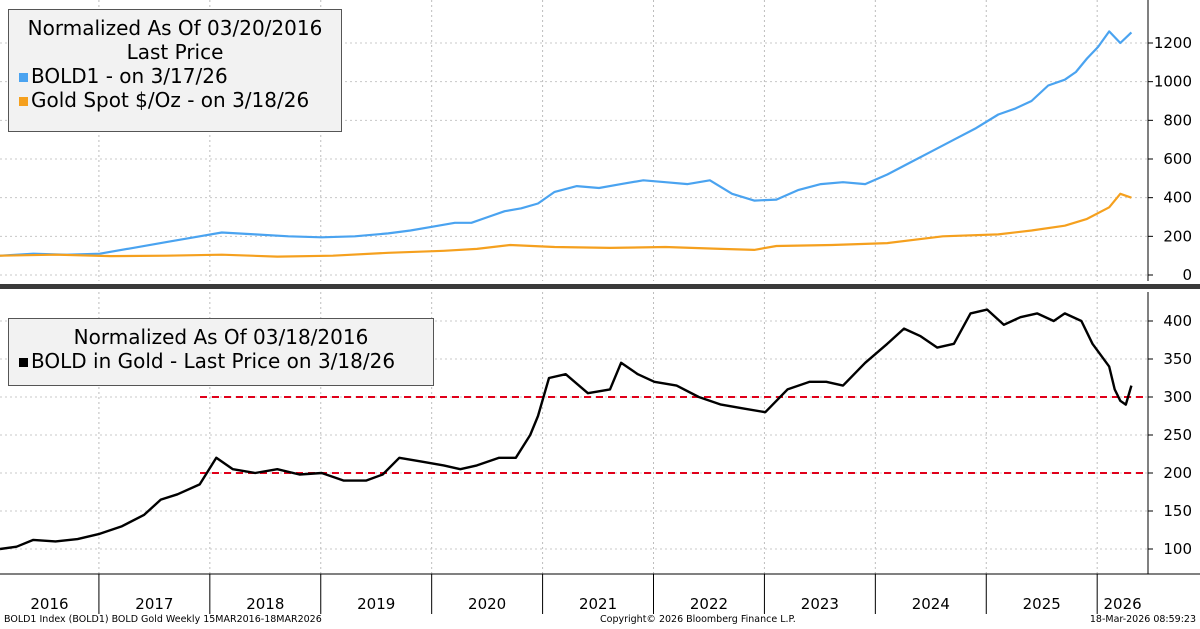  What do you see at coordinates (175, 52) in the screenshot?
I see `top-legend-subtitle: Last Price` at bounding box center [175, 52].